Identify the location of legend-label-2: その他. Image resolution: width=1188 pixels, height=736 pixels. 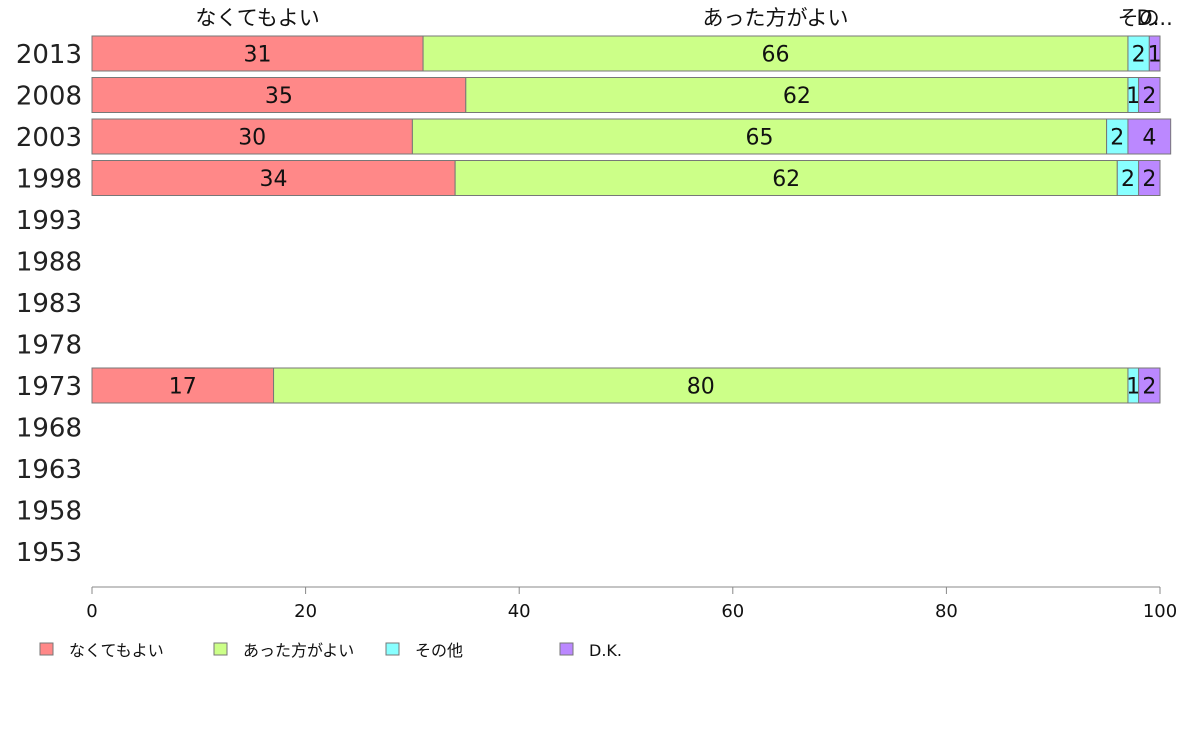
(439, 650).